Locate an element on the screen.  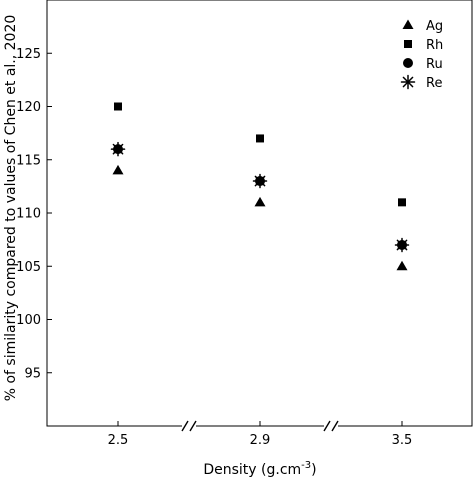
y-tick-label: 115 is located at coordinates (28, 160).